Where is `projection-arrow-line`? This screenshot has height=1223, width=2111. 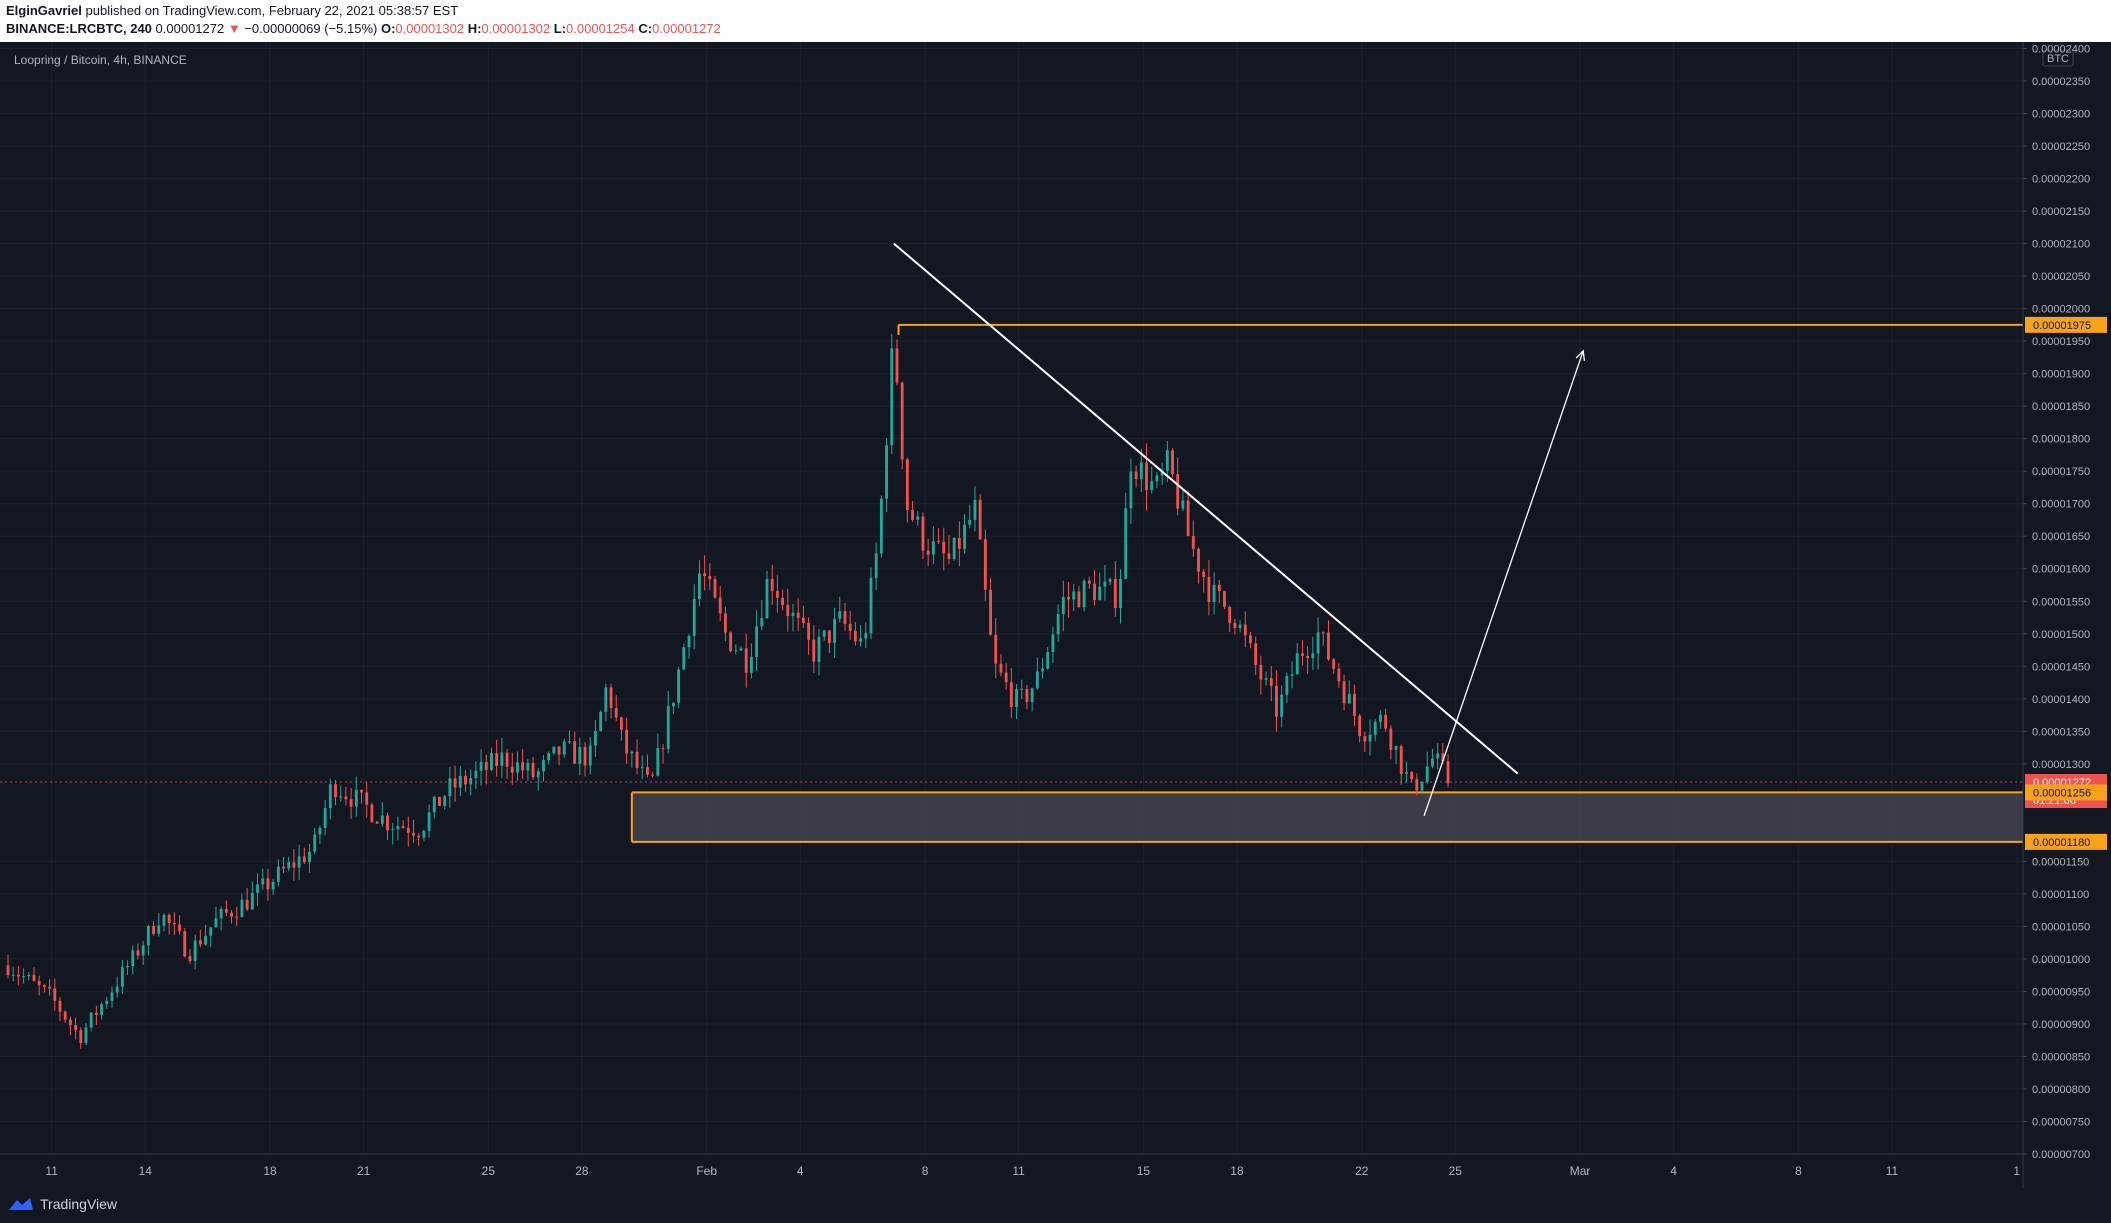
projection-arrow-line is located at coordinates (1503, 583).